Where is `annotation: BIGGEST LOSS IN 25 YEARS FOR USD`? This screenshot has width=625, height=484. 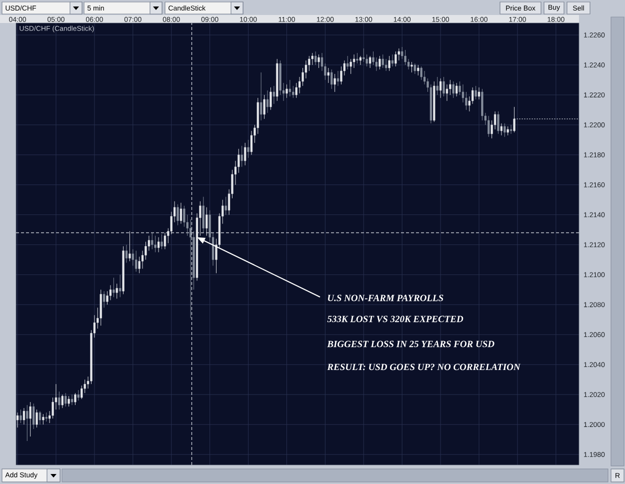 annotation: BIGGEST LOSS IN 25 YEARS FOR USD is located at coordinates (410, 344).